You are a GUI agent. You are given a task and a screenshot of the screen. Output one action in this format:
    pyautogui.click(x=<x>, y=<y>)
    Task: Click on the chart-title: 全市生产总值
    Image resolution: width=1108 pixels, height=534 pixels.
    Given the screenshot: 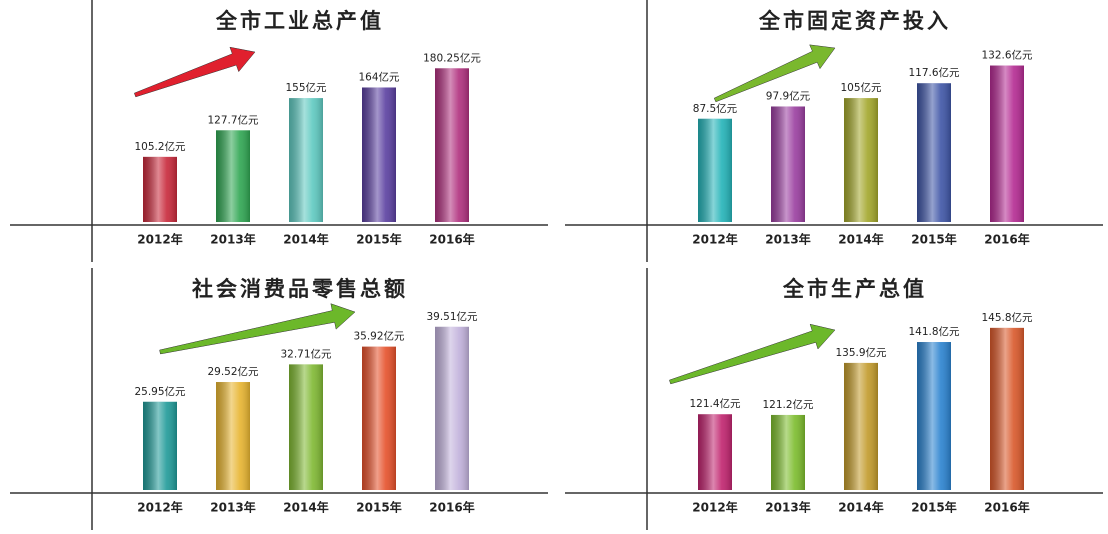 What is the action you would take?
    pyautogui.click(x=854, y=289)
    